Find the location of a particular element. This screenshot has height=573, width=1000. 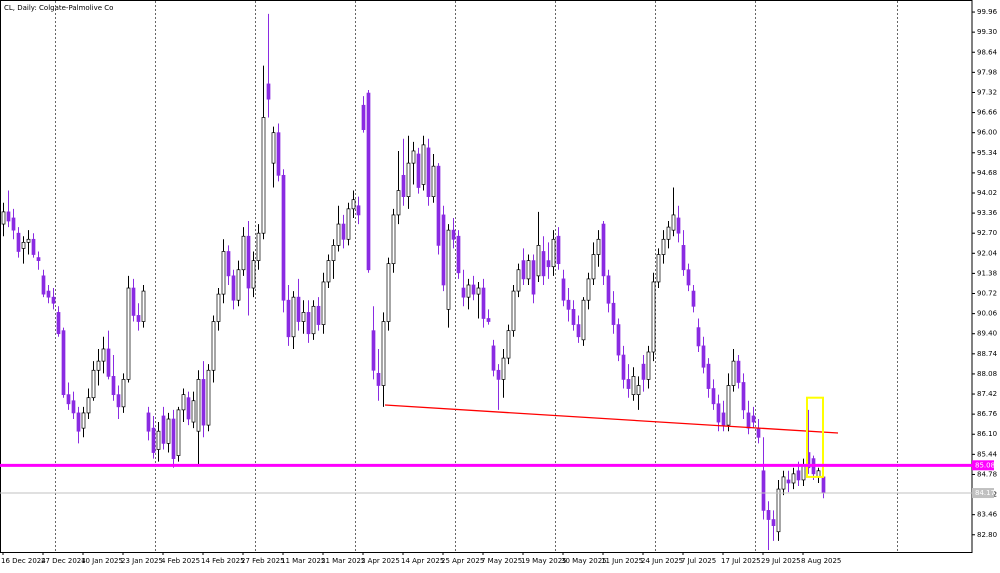

y-tick-label: 86.76 is located at coordinates (987, 414).